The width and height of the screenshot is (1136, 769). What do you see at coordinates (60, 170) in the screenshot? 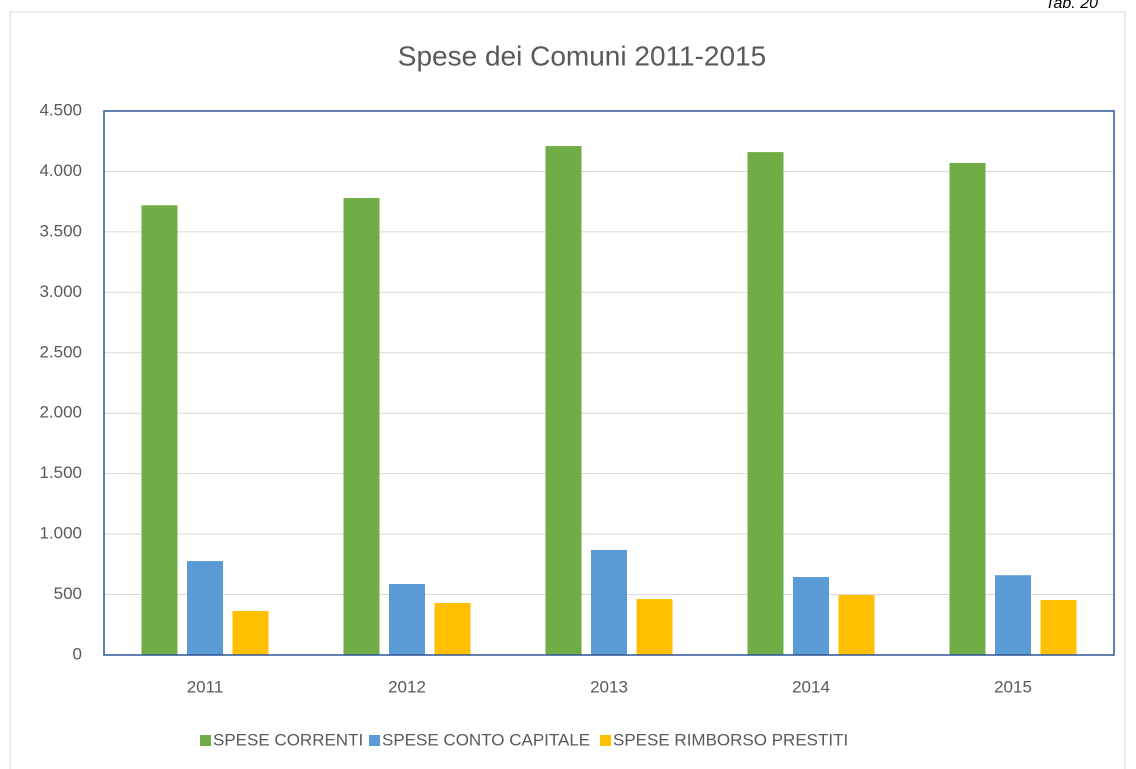
I see `y-tick-label: 4.000` at bounding box center [60, 170].